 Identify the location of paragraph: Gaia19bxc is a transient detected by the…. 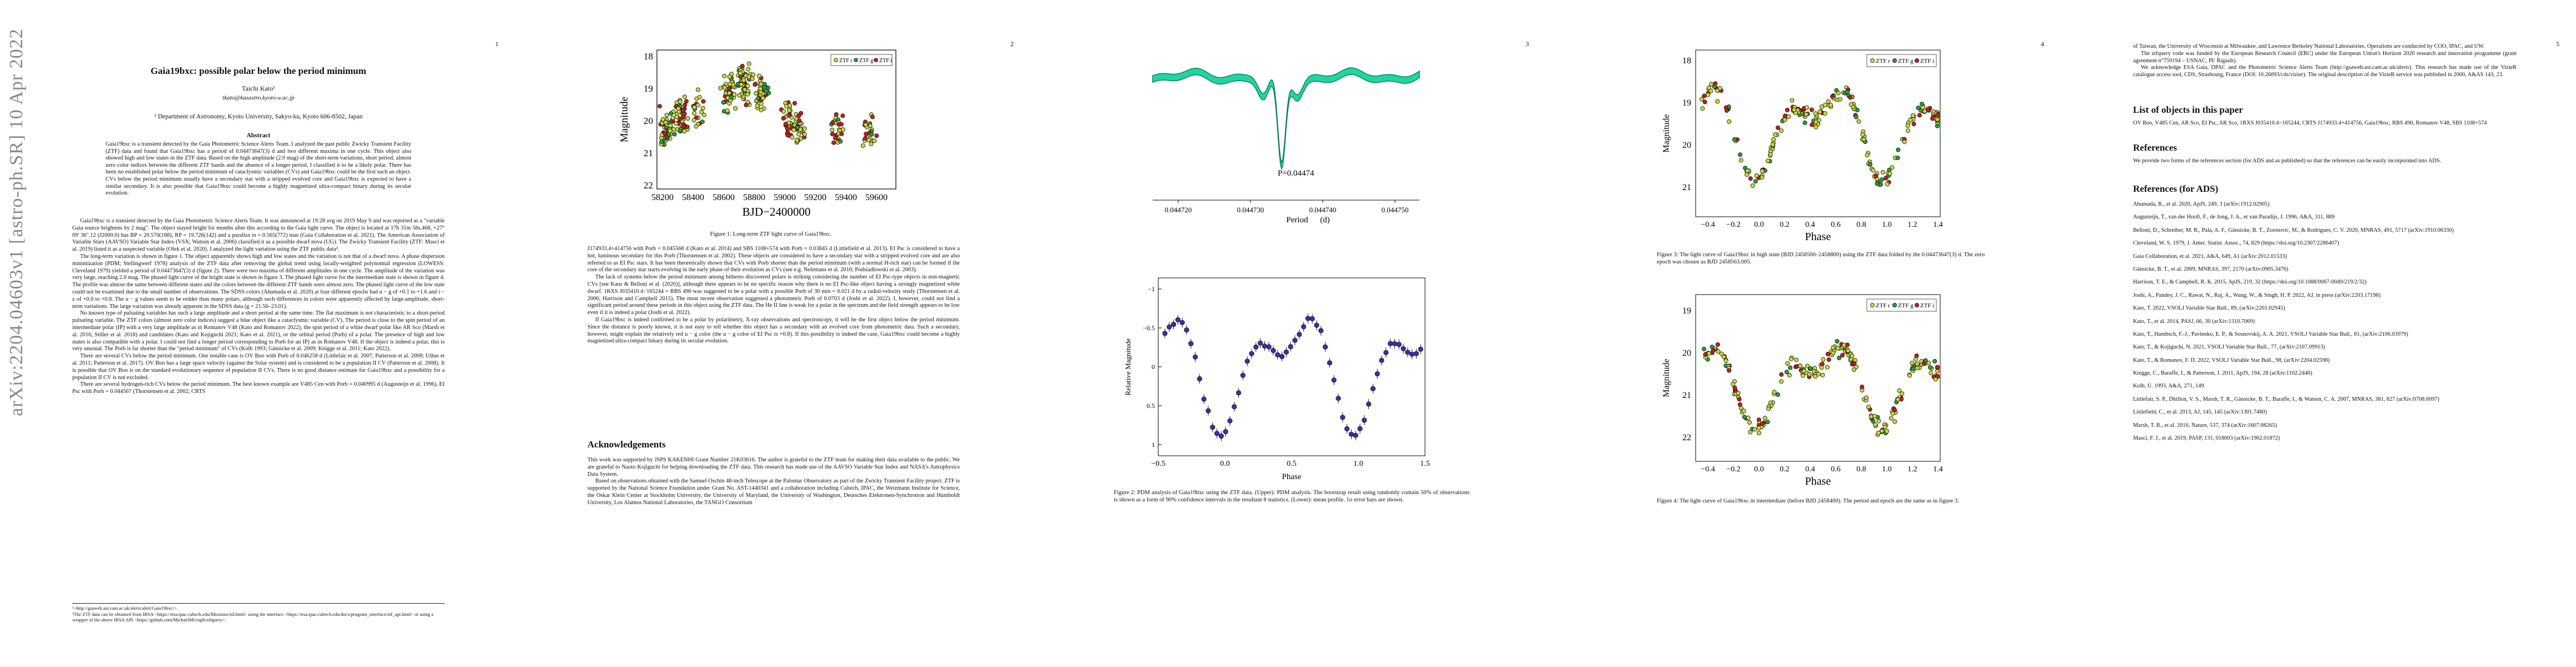
(258, 235).